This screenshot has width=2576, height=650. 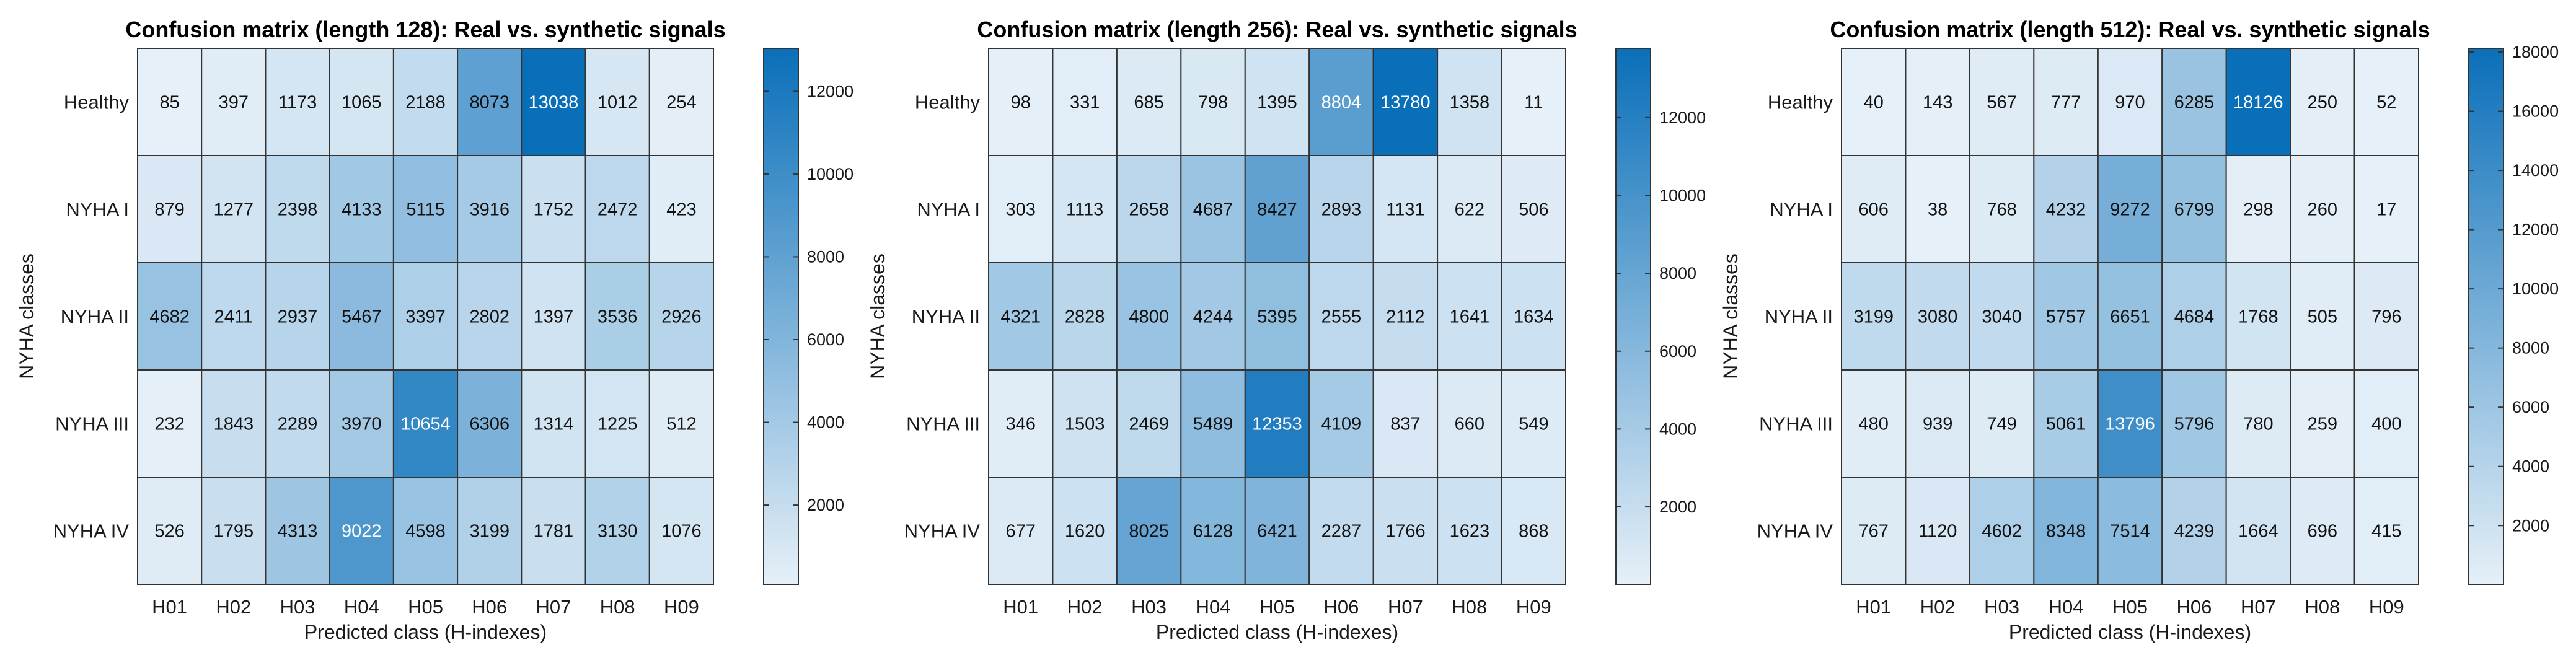 I want to click on cell-value-label: 4602, so click(x=2002, y=532).